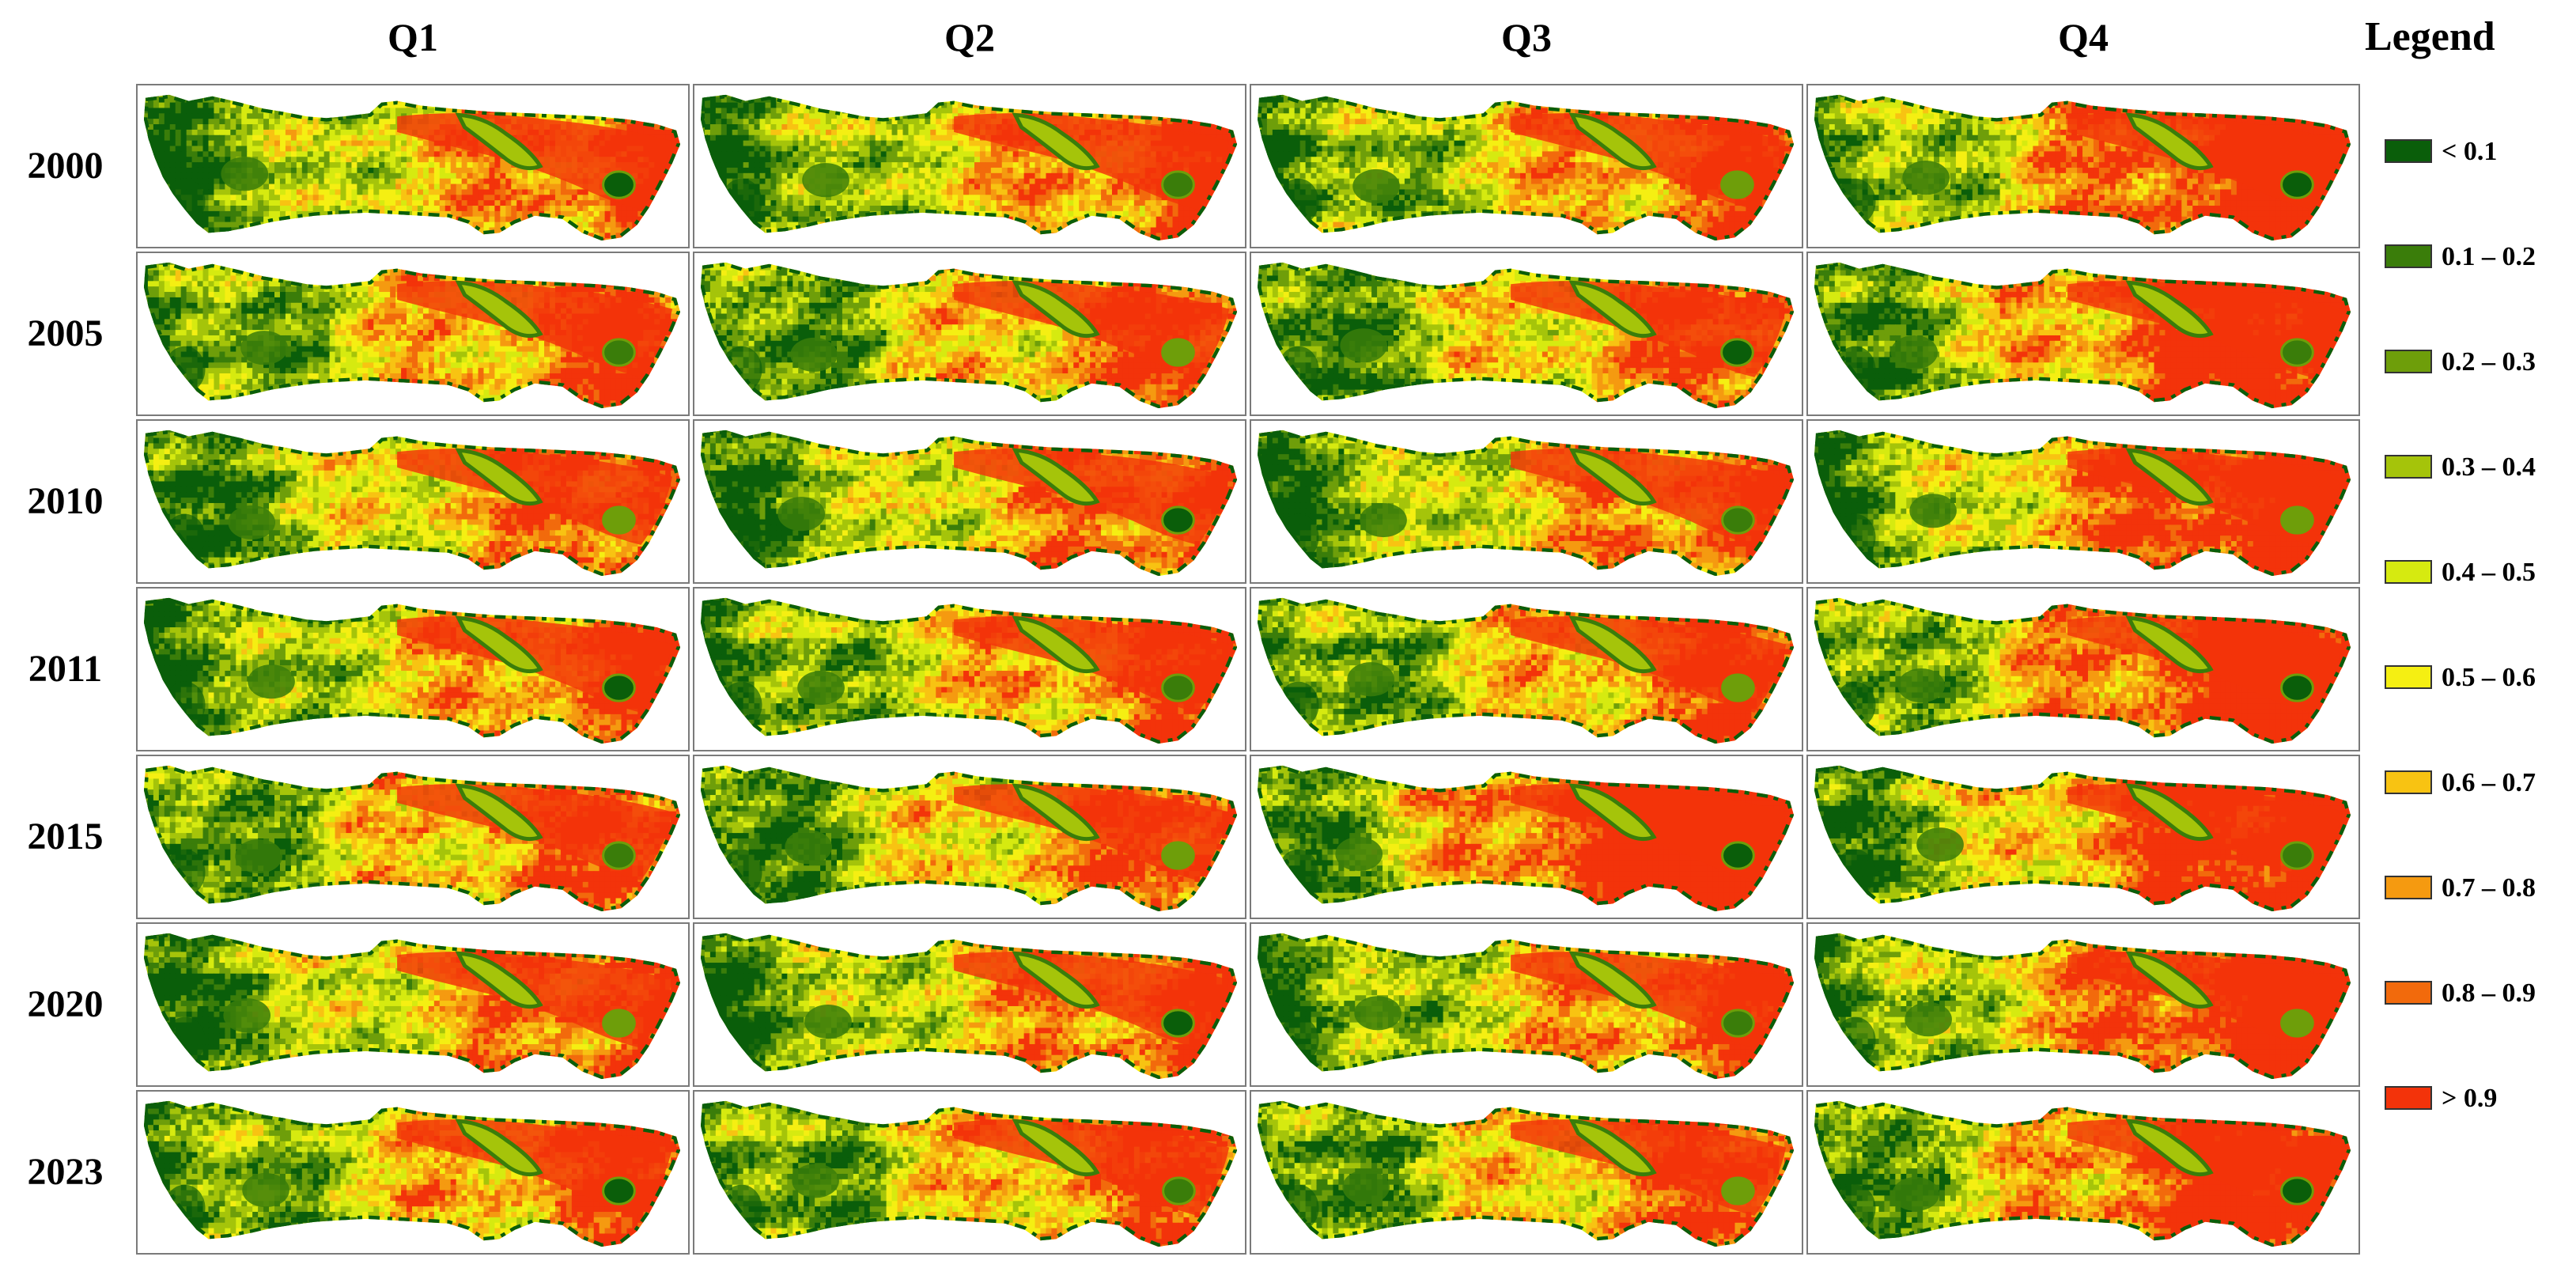 The height and width of the screenshot is (1268, 2576). Describe the element at coordinates (2489, 257) in the screenshot. I see `legend-label: 0.1 – 0.2` at that location.